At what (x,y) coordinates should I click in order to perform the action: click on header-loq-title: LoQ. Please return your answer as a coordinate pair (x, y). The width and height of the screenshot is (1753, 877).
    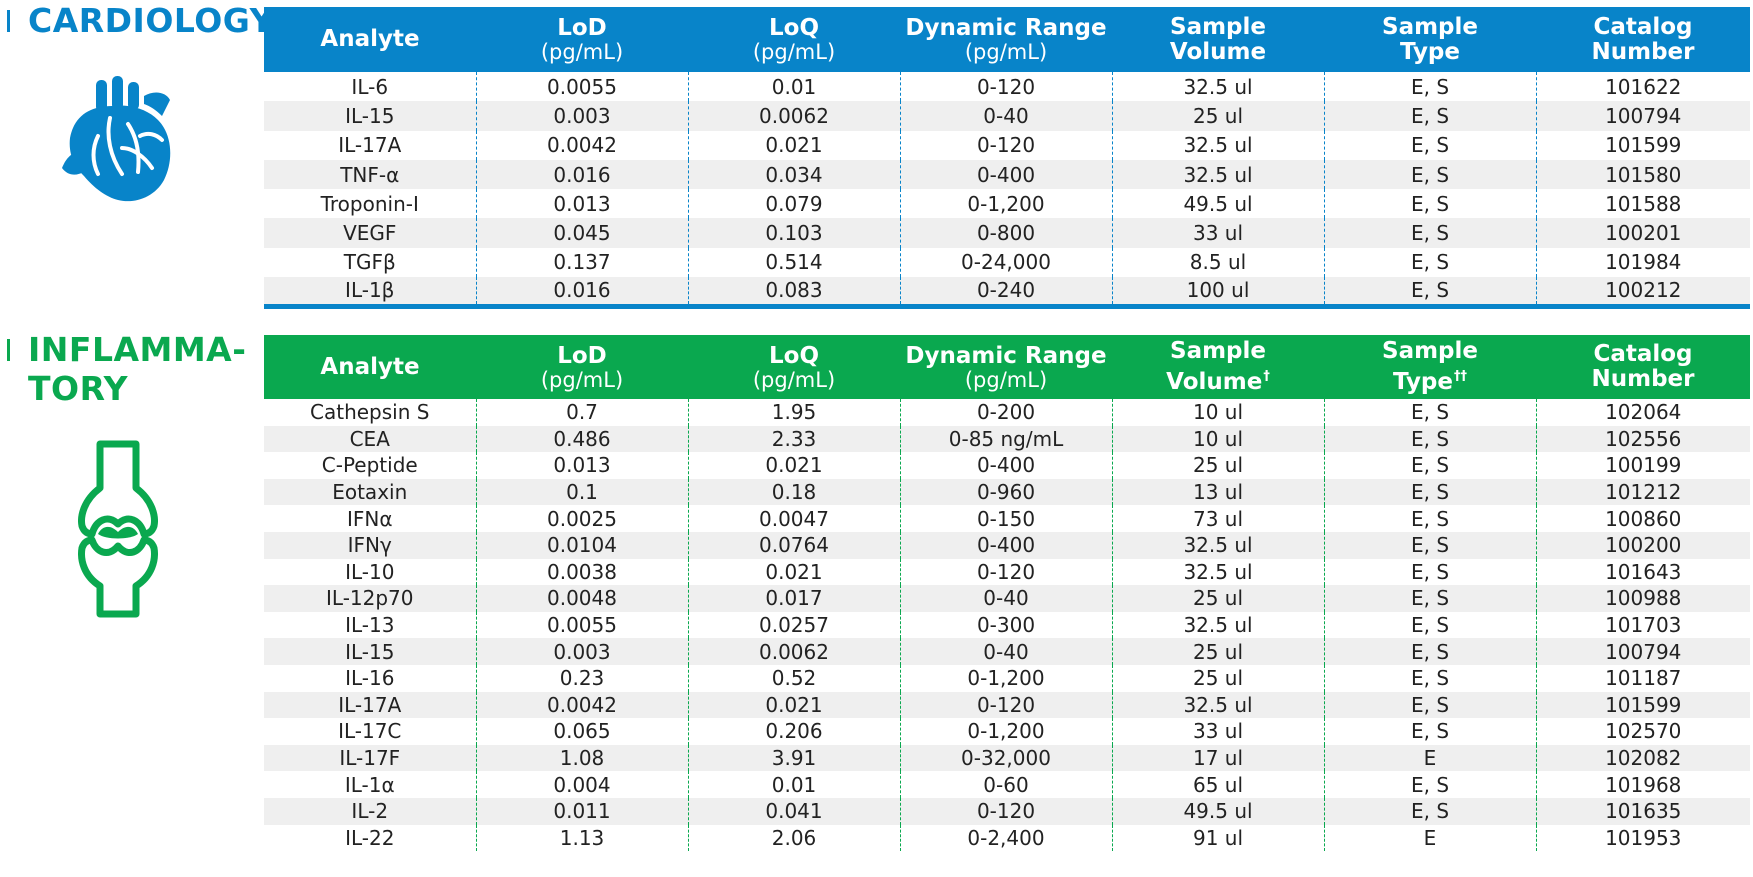
    Looking at the image, I should click on (793, 355).